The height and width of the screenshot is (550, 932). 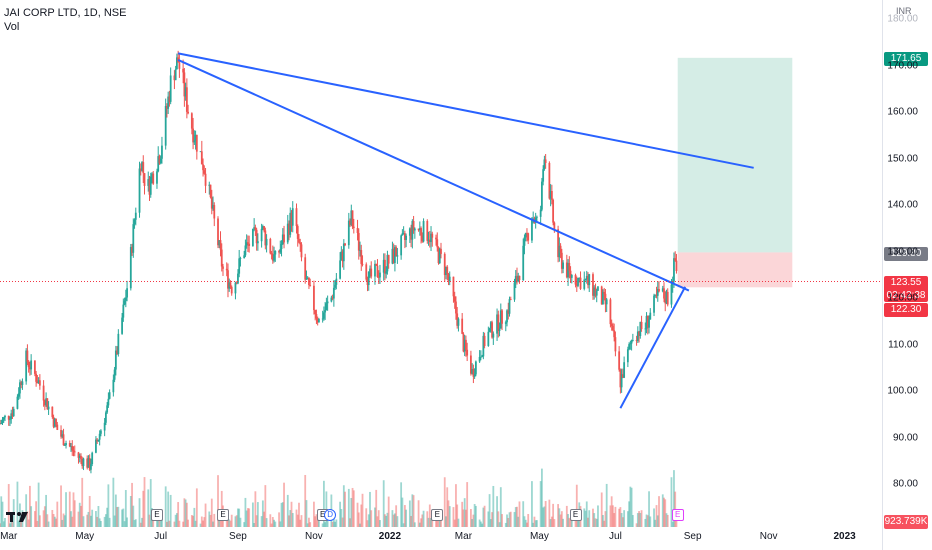 What do you see at coordinates (330, 515) in the screenshot?
I see `dividend-marker: D` at bounding box center [330, 515].